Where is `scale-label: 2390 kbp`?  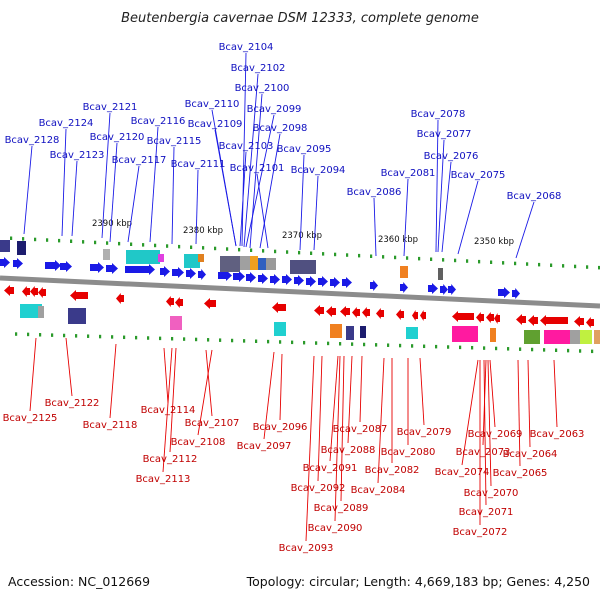 scale-label: 2390 kbp is located at coordinates (112, 224).